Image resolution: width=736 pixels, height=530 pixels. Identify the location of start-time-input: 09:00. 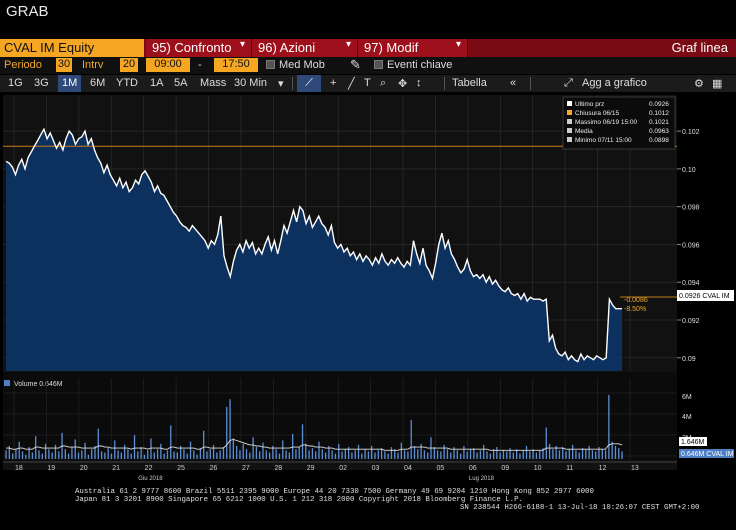
(168, 65).